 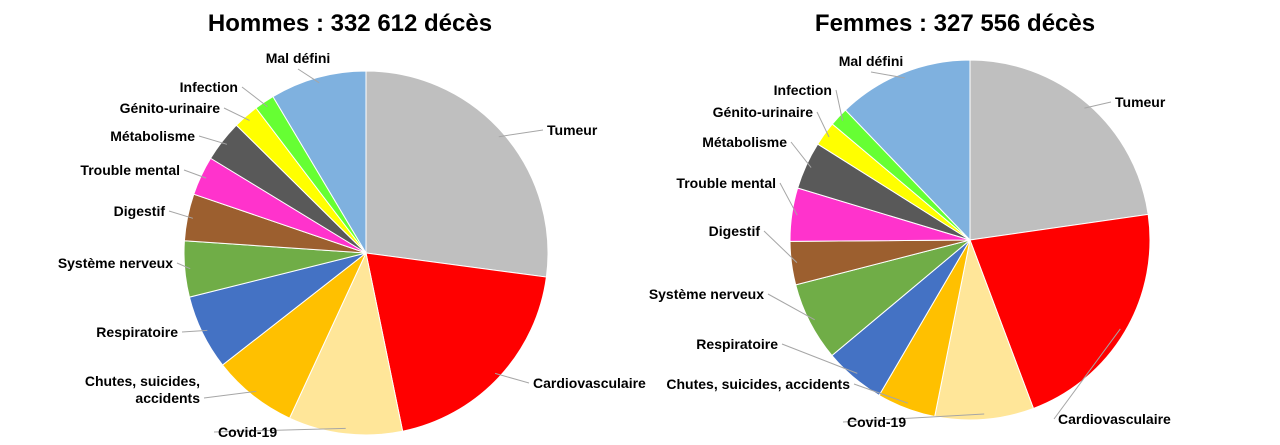 I want to click on chart-title-hommes: Hommes : 332 612 décès, so click(x=350, y=23).